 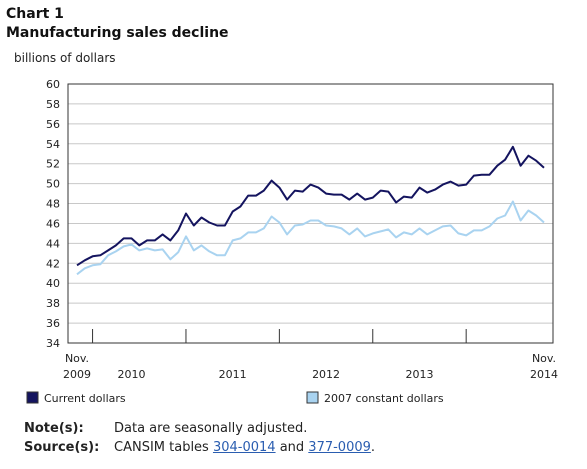 I want to click on source-prefix: CANSIM tables, so click(x=163, y=447).